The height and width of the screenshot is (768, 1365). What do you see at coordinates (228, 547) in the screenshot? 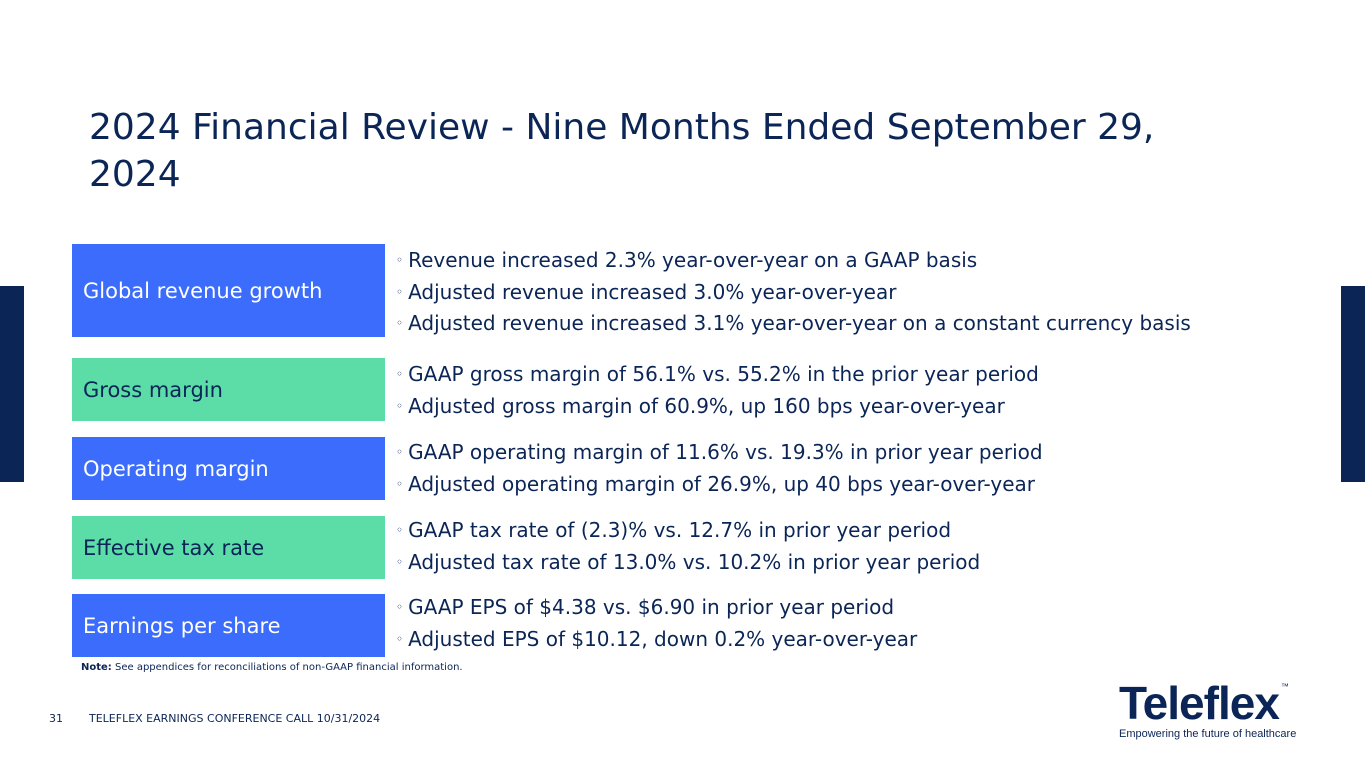
I see `category-label: Effective tax rate` at bounding box center [228, 547].